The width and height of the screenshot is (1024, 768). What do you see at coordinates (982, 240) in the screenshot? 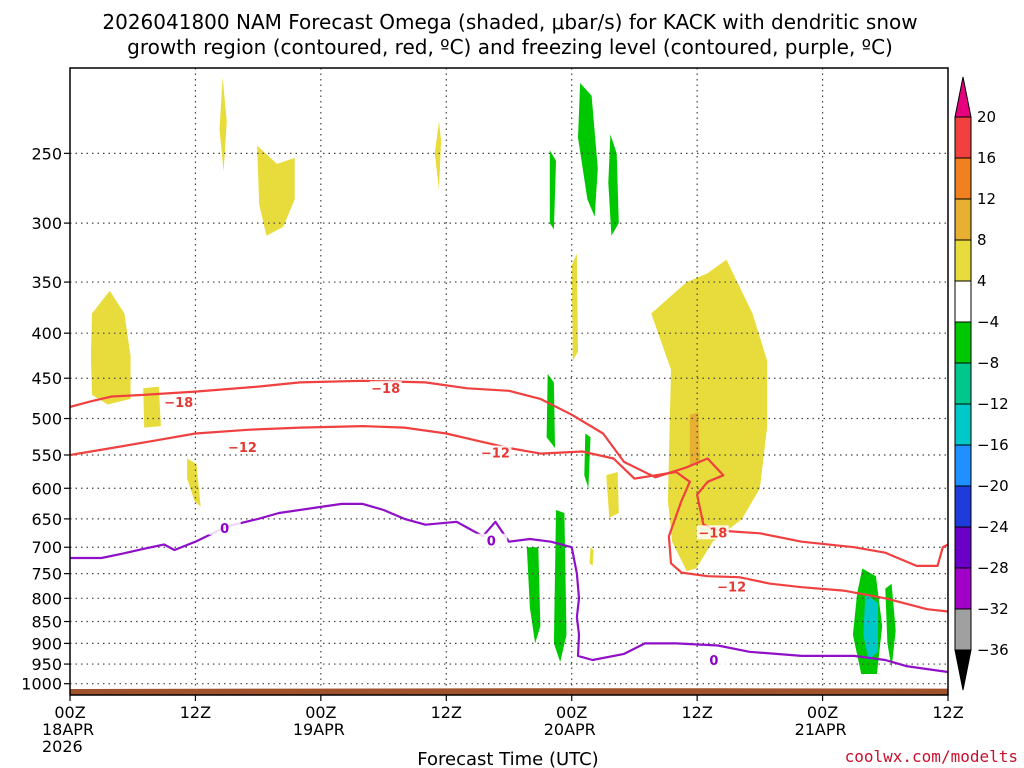
I see `colorbar-label: 8` at bounding box center [982, 240].